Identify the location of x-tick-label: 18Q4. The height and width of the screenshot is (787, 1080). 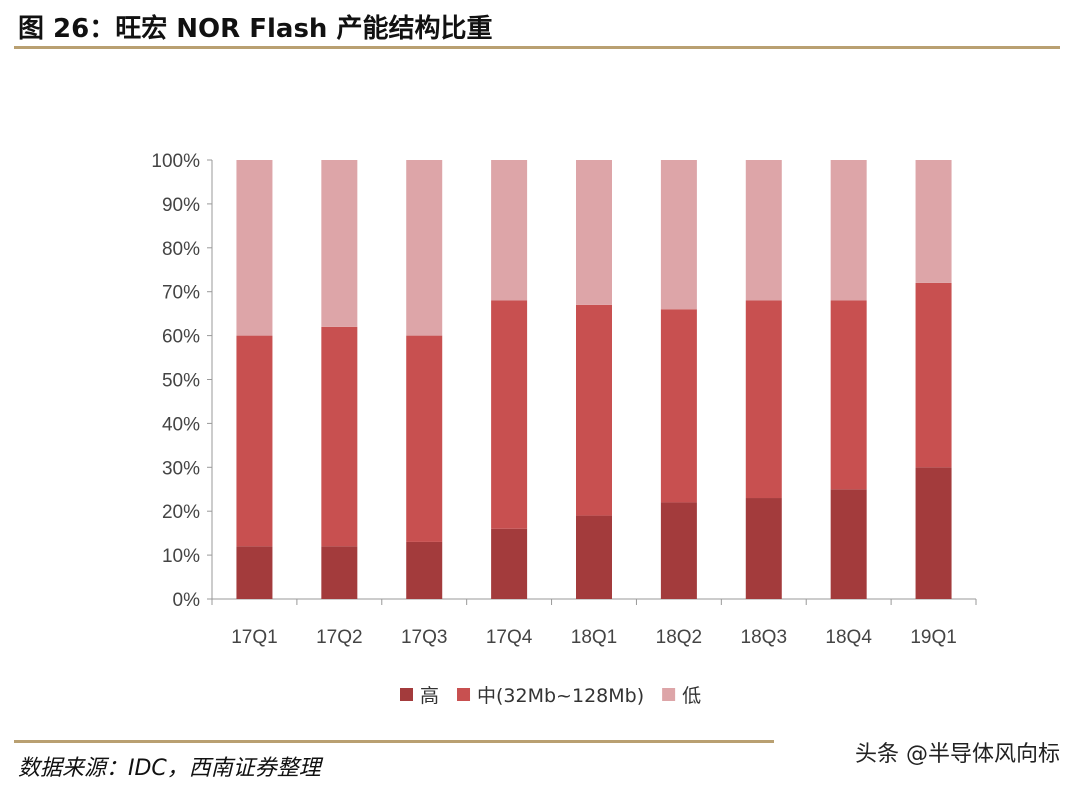
(848, 637).